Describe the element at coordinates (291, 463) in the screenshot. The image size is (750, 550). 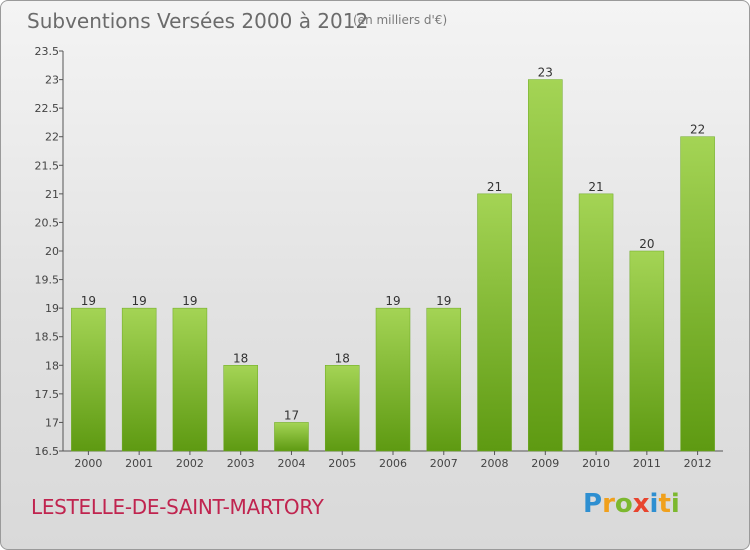
I see `x-tick-label: 2004` at that location.